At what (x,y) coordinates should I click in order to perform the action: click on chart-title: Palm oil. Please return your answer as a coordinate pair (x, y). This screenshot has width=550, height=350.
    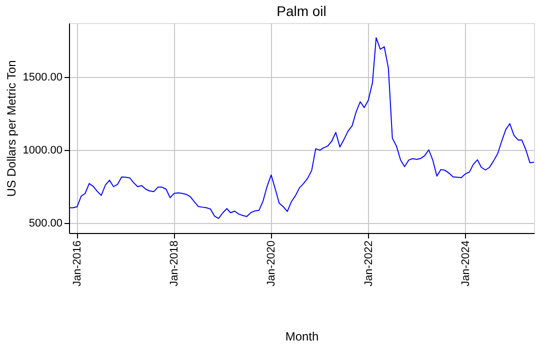
    Looking at the image, I should click on (301, 11).